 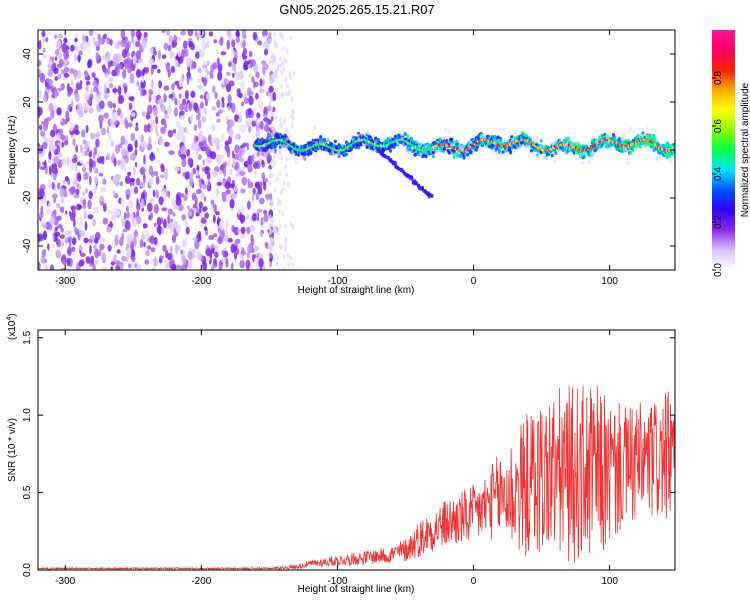 I want to click on spectrogram-y-axis-title: Frequency (Hz), so click(x=12, y=150).